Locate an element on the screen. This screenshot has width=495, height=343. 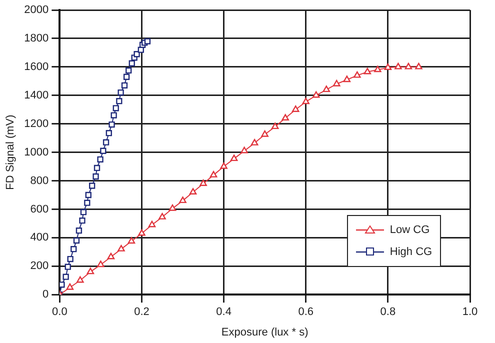
y-tick-label: 800 is located at coordinates (39, 180).